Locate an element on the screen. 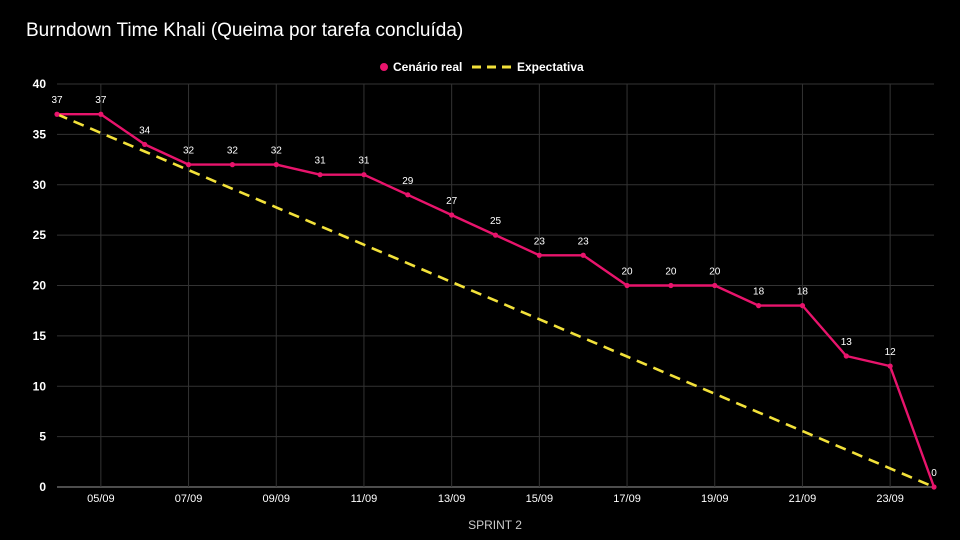  data-label: 13 is located at coordinates (847, 342).